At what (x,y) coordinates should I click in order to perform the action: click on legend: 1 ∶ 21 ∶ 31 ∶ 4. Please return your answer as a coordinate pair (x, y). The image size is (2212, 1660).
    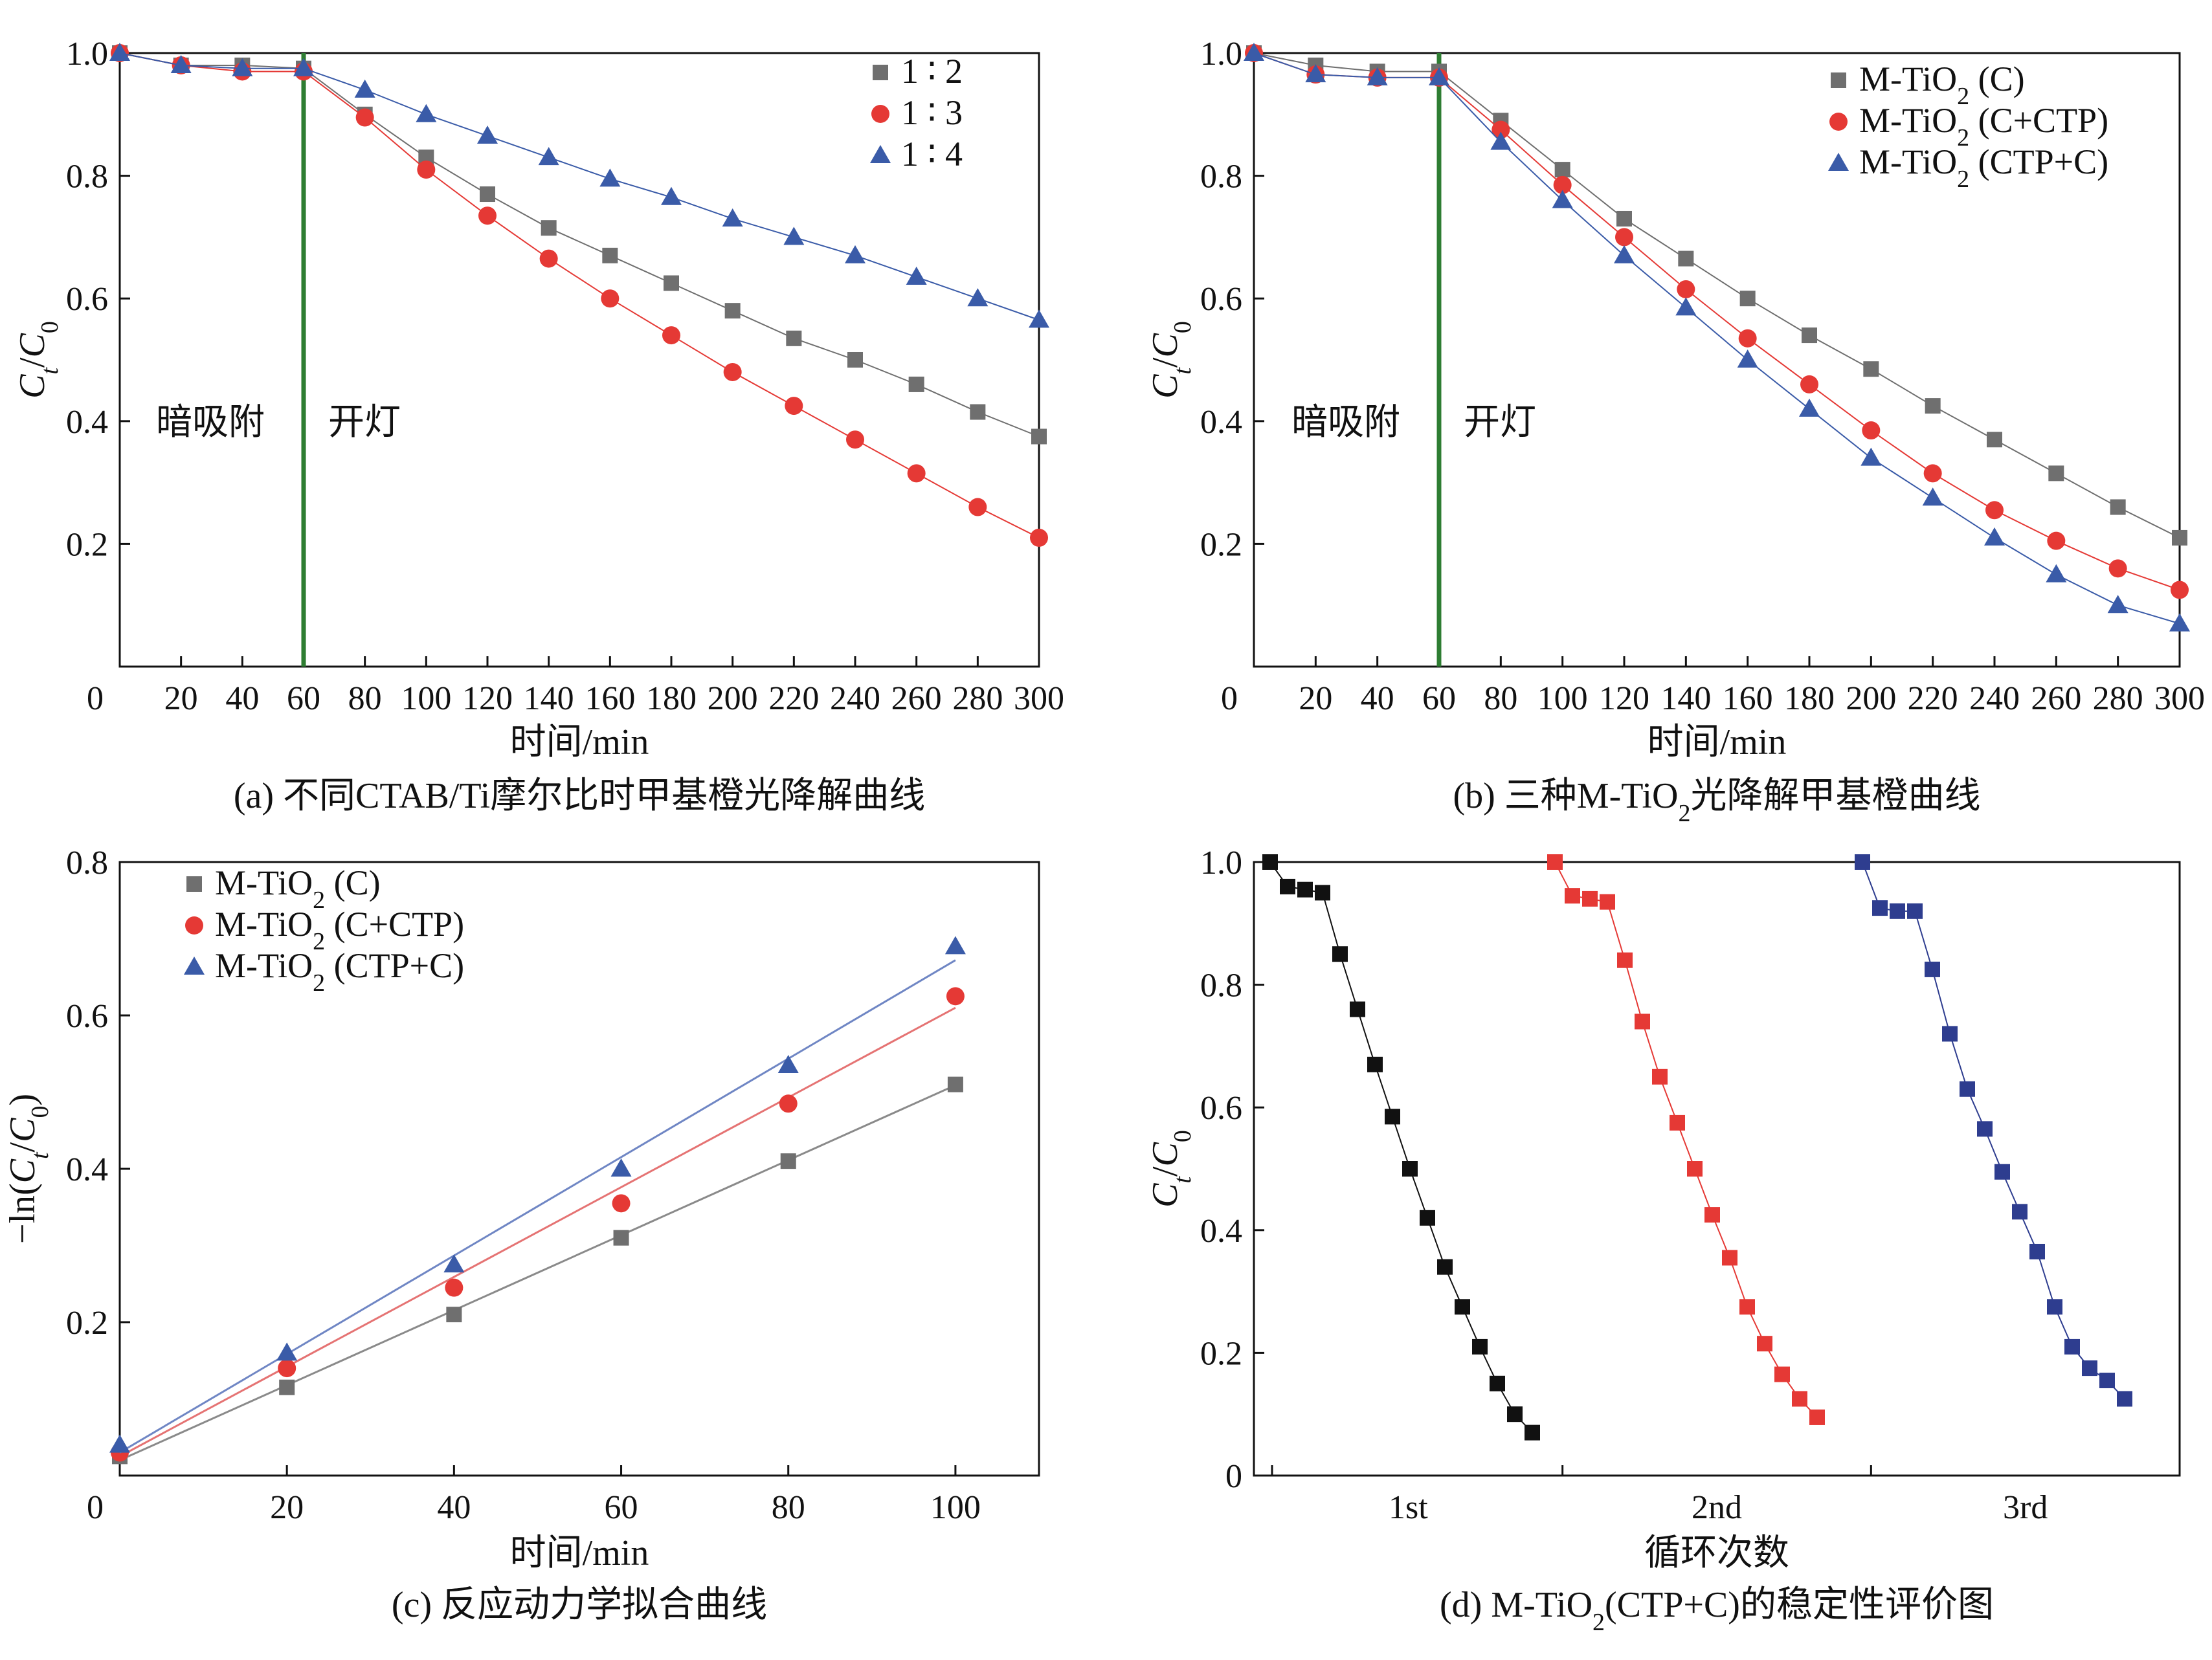
    Looking at the image, I should click on (916, 112).